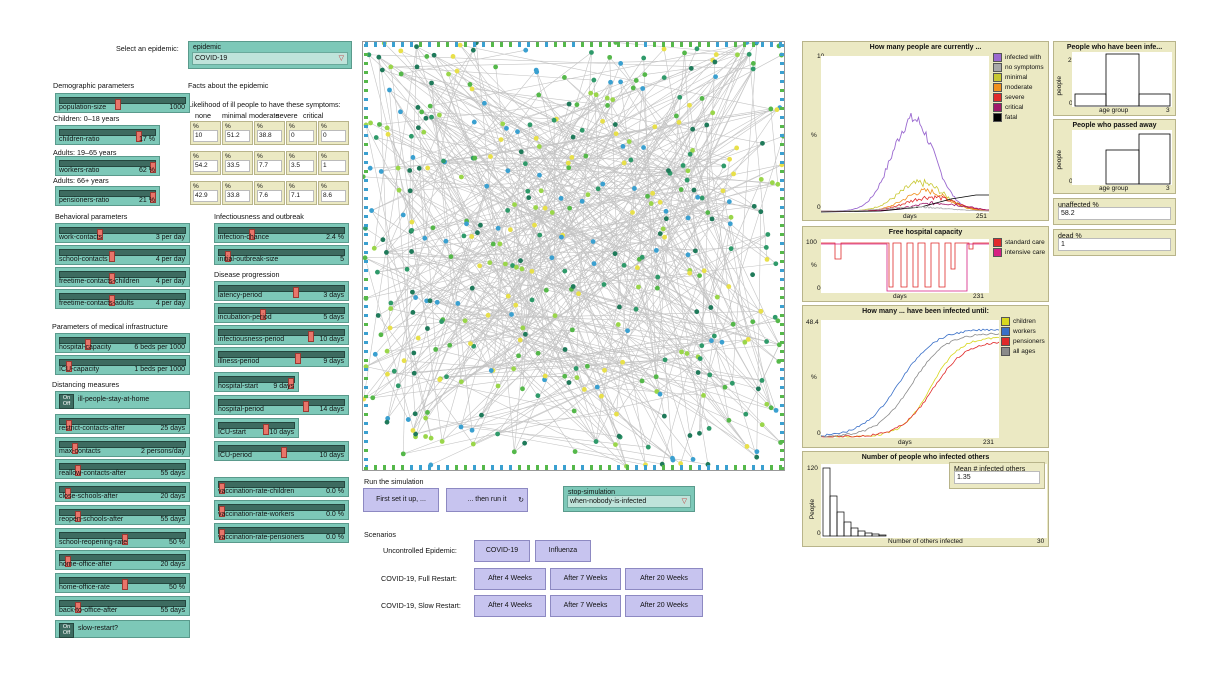 The image size is (1210, 681). I want to click on full-after-7-weeks-button: After 7 Weeks, so click(585, 579).